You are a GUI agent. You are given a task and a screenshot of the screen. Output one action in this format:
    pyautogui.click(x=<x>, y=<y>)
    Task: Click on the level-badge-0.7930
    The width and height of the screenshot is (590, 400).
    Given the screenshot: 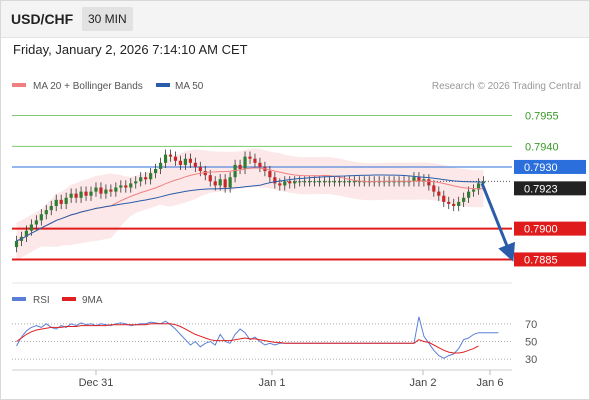 What is the action you would take?
    pyautogui.click(x=550, y=166)
    